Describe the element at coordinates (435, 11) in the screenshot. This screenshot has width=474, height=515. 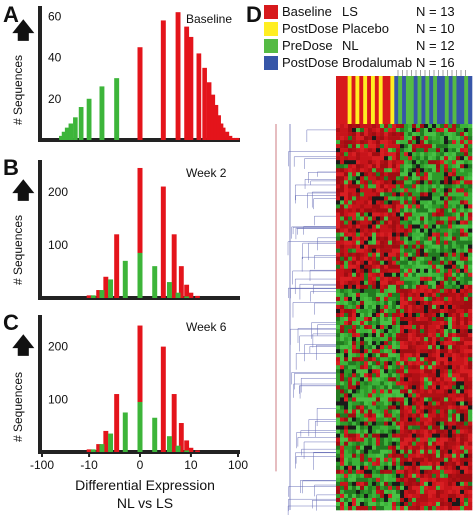
I see `legend-count: N = 13` at that location.